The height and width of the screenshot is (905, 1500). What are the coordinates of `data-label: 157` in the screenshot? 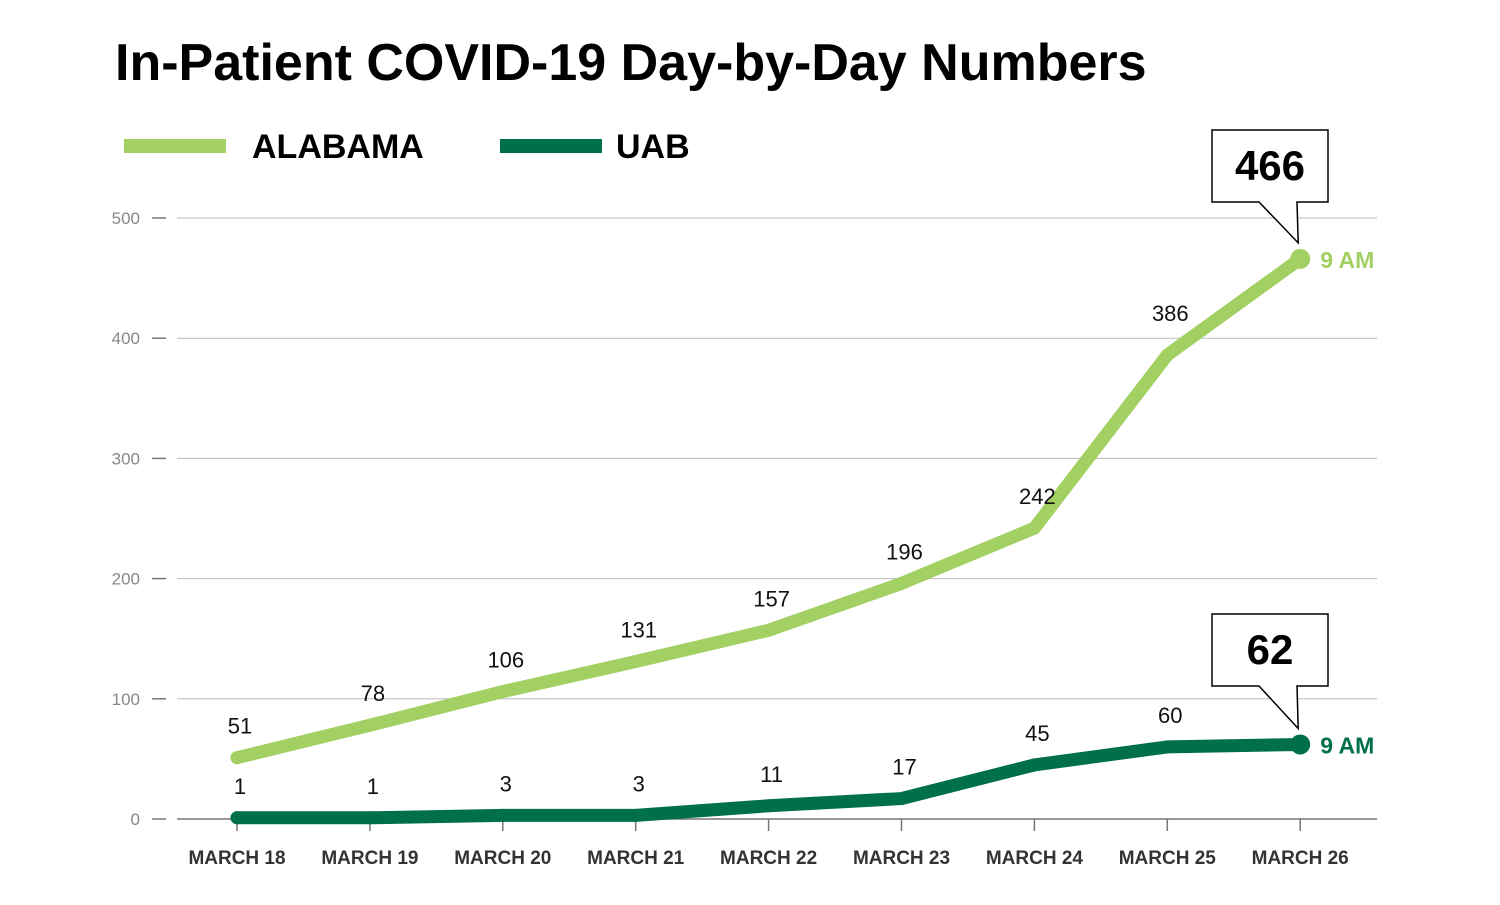 It's located at (771, 598).